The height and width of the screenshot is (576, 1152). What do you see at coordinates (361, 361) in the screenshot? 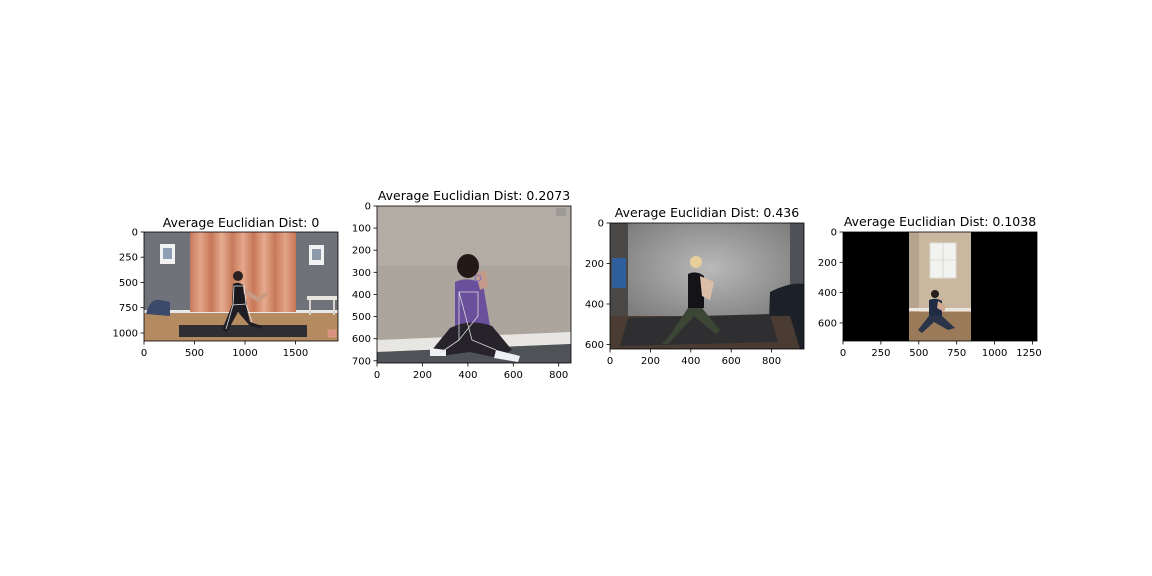
I see `y-tick-label: 700` at bounding box center [361, 361].